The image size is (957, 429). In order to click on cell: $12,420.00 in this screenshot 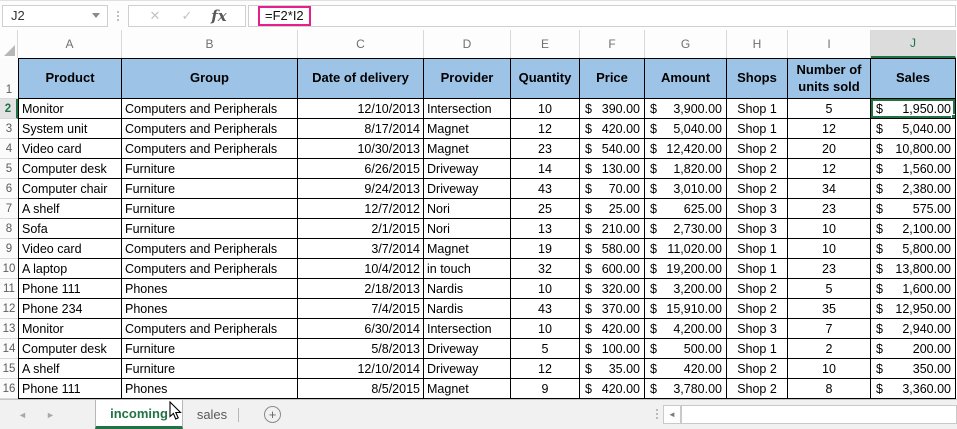, I will do `click(686, 149)`.